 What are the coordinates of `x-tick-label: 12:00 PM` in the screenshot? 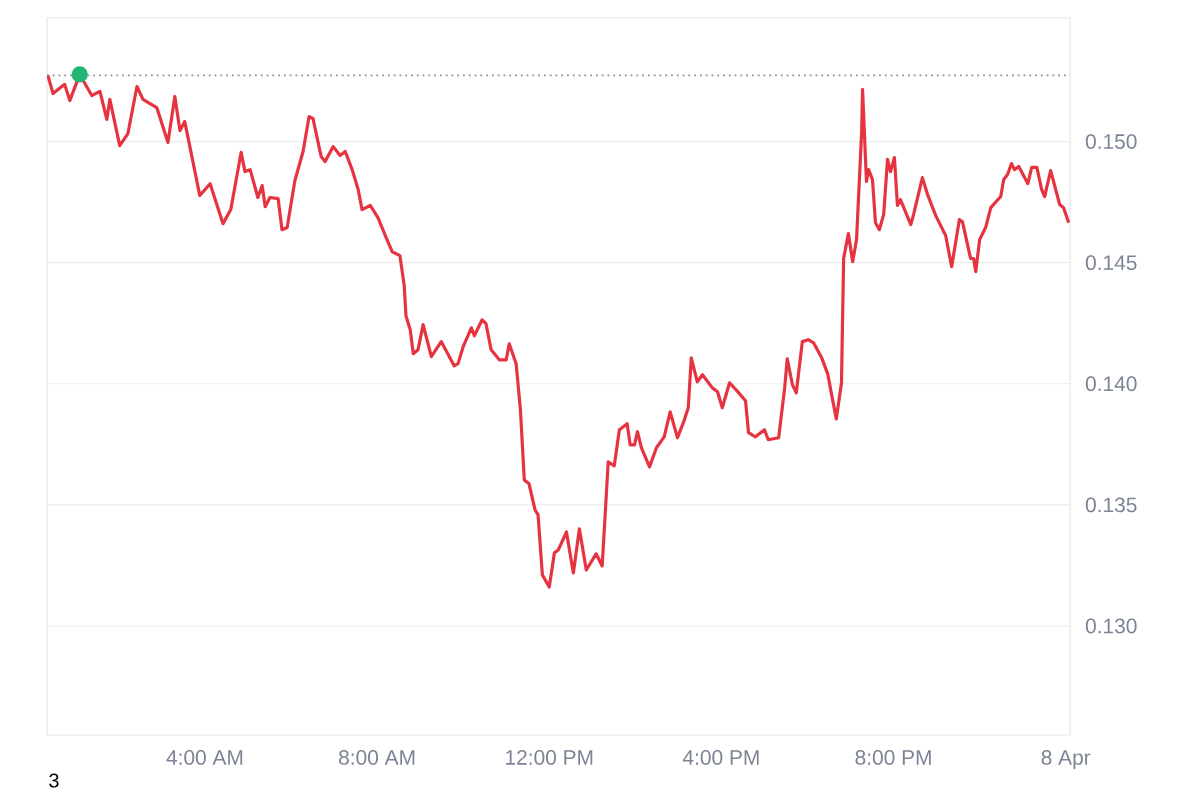 It's located at (549, 757).